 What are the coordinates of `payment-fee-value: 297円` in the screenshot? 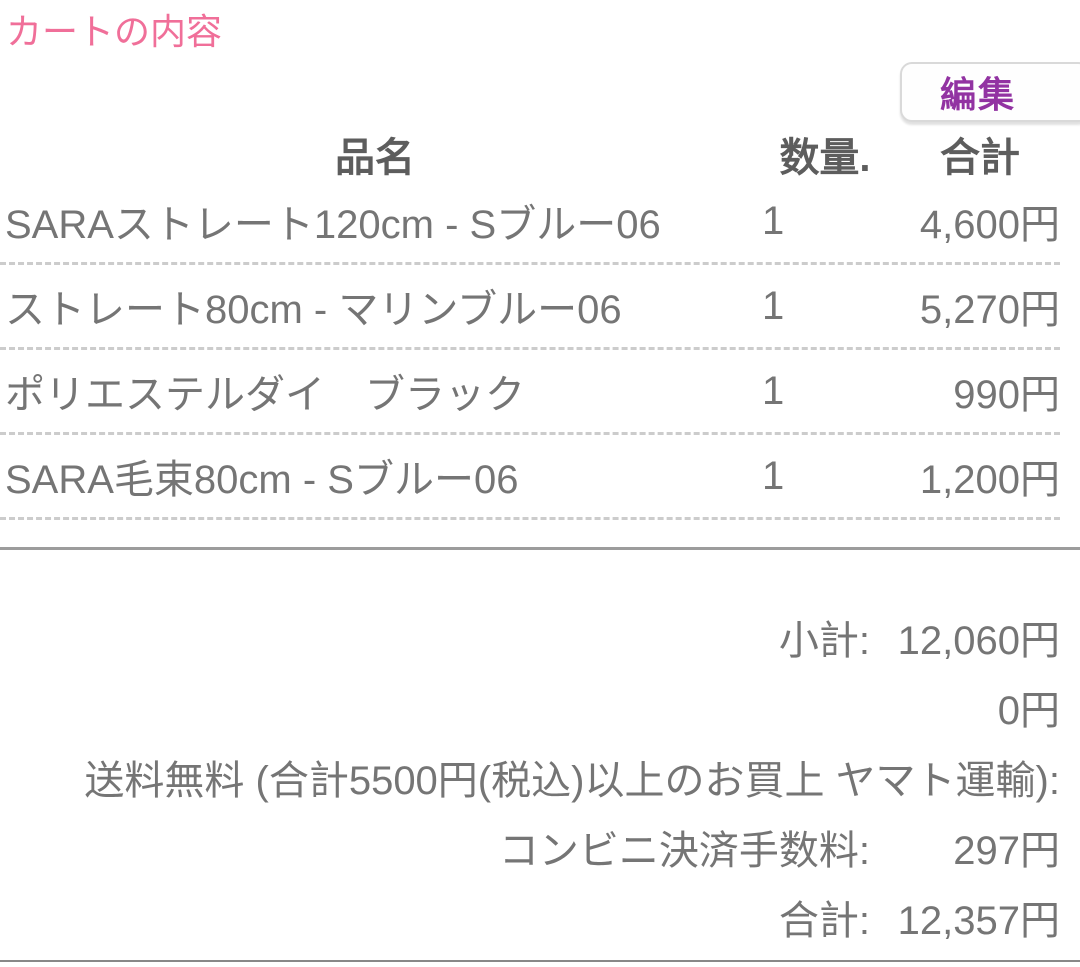 It's located at (1006, 851).